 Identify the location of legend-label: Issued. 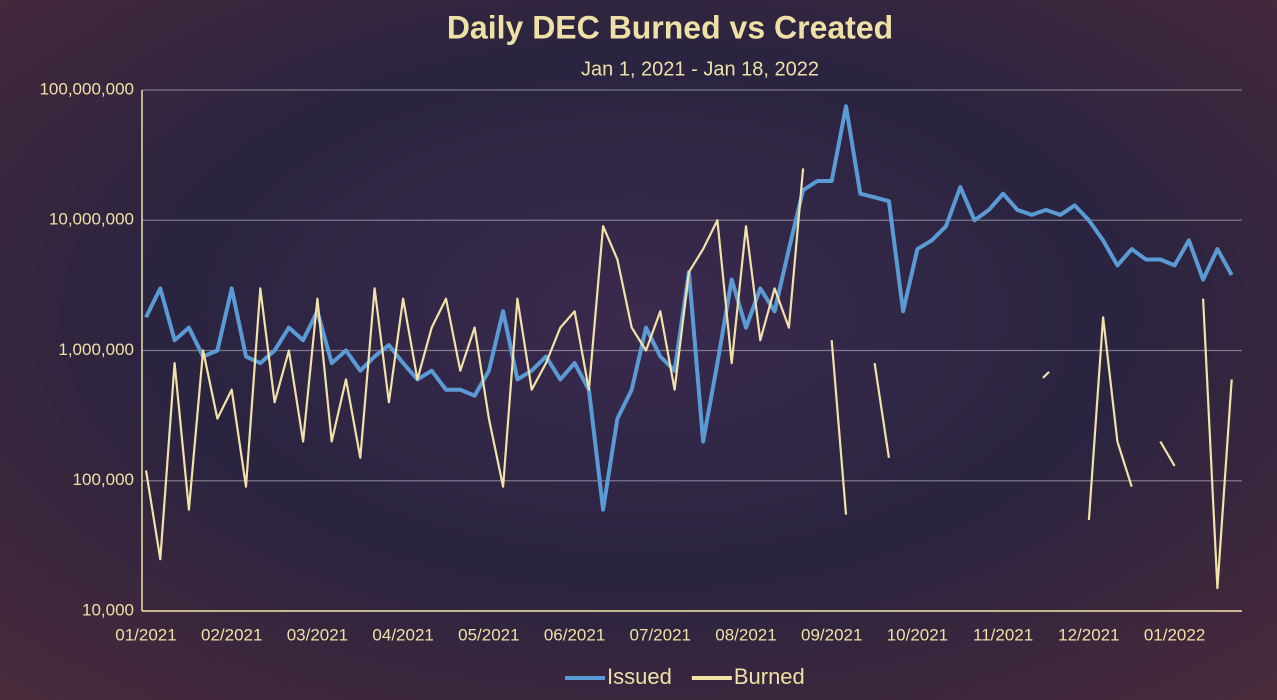
(639, 676).